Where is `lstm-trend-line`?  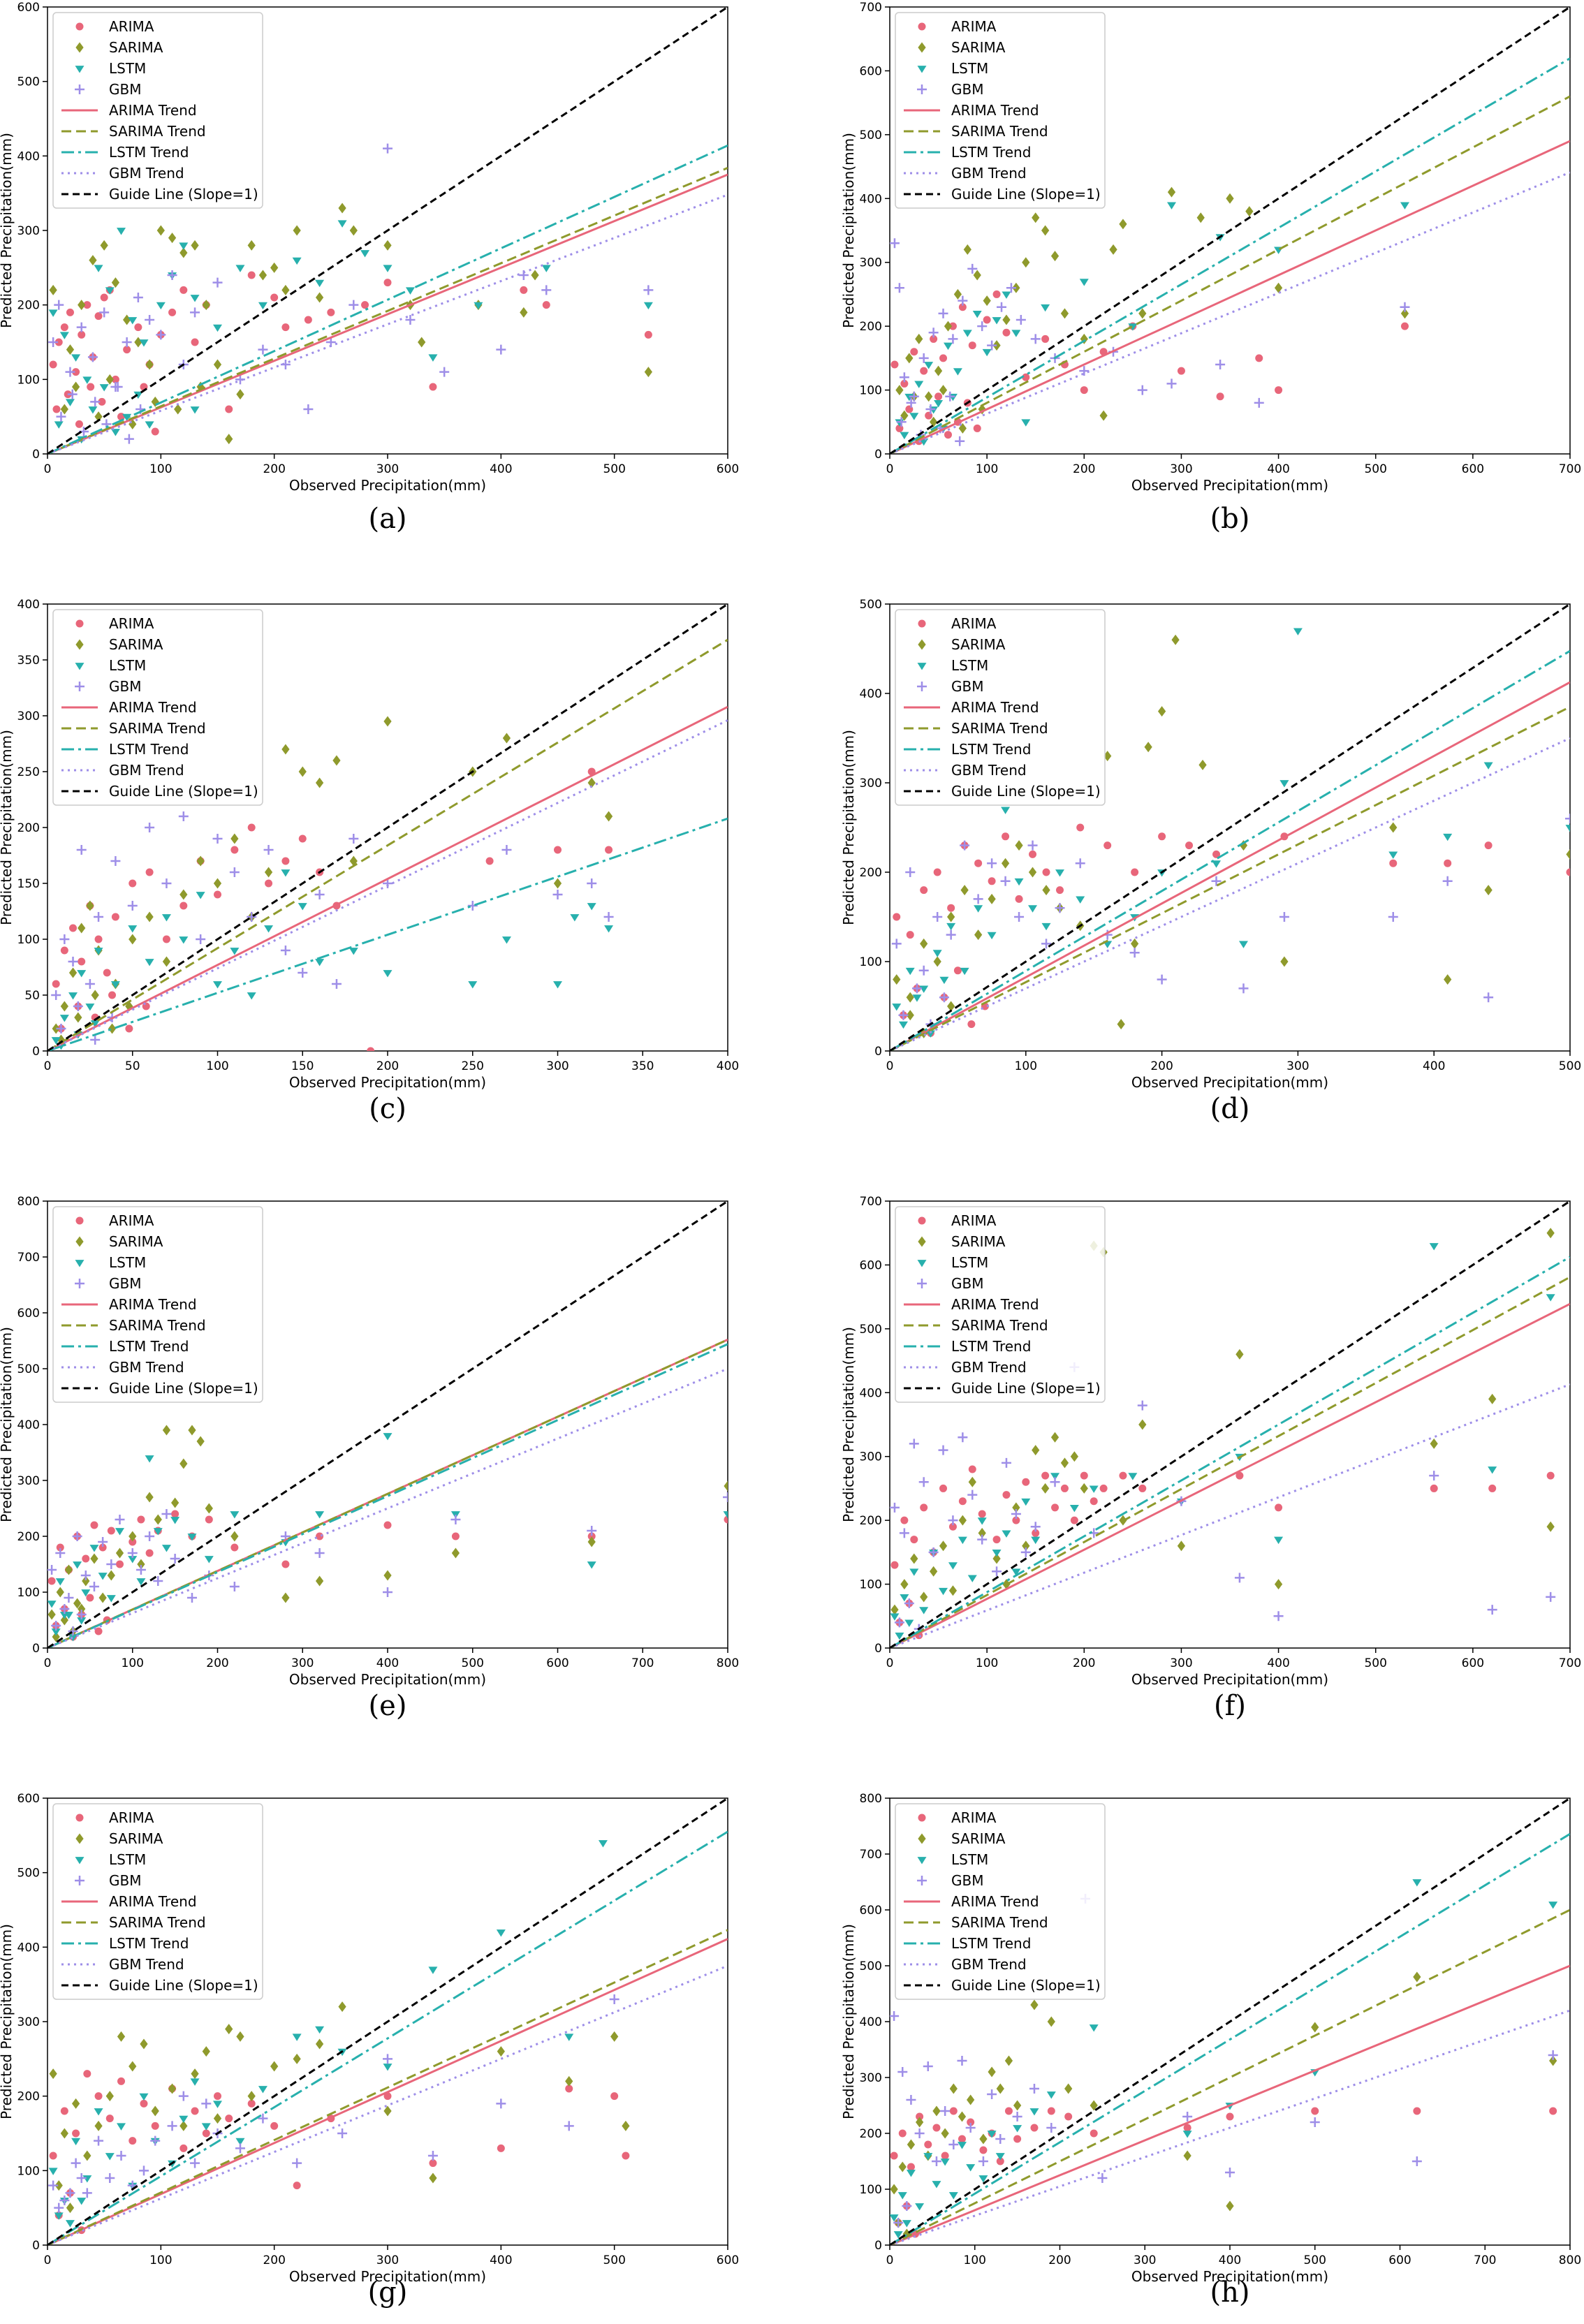
lstm-trend-line is located at coordinates (387, 1495).